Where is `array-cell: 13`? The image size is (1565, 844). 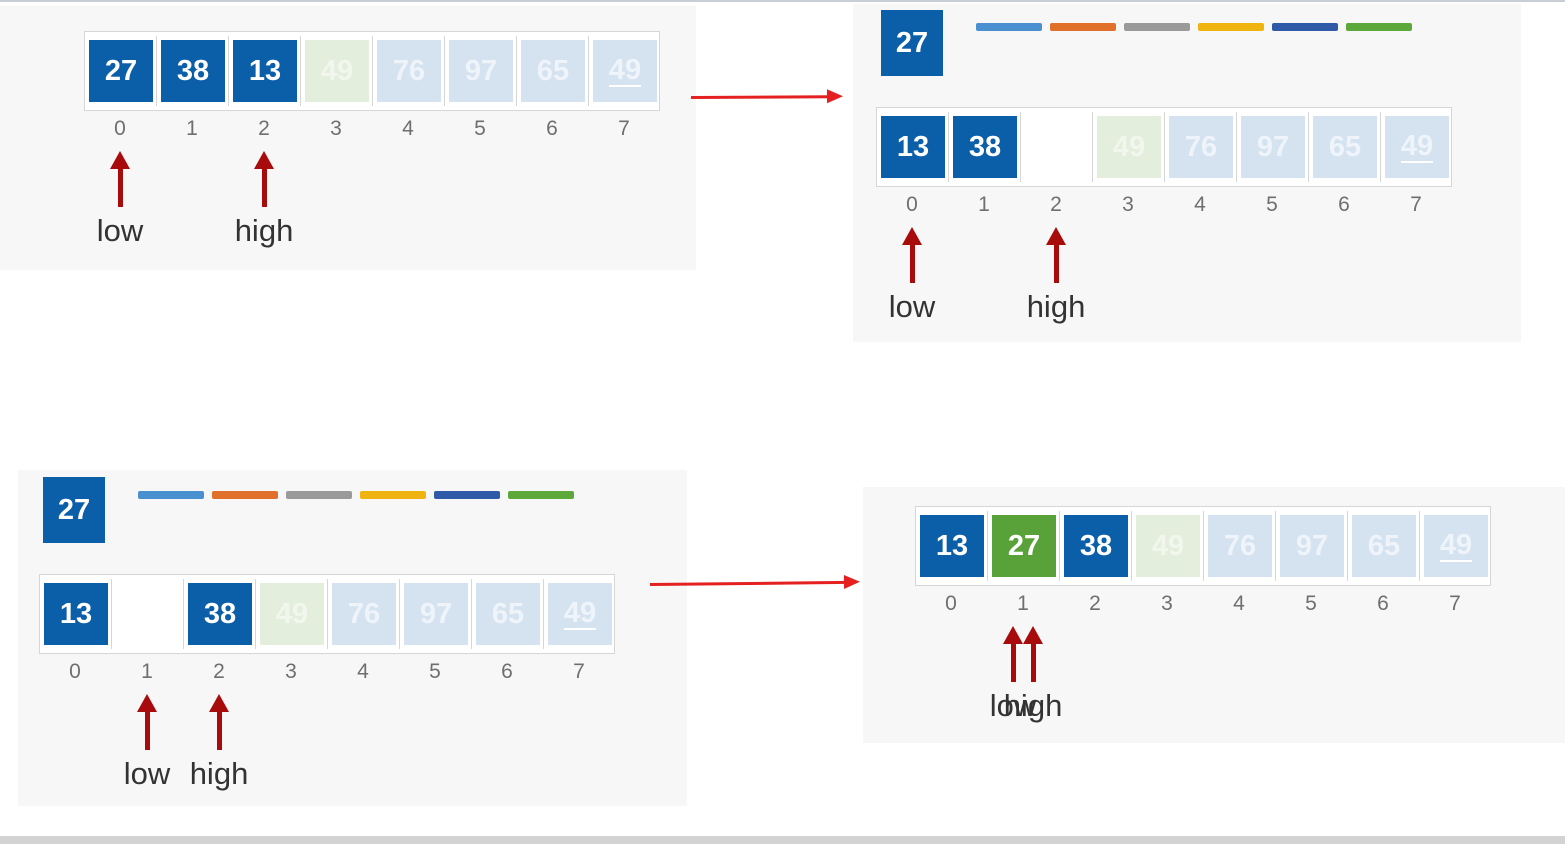
array-cell: 13 is located at coordinates (76, 614).